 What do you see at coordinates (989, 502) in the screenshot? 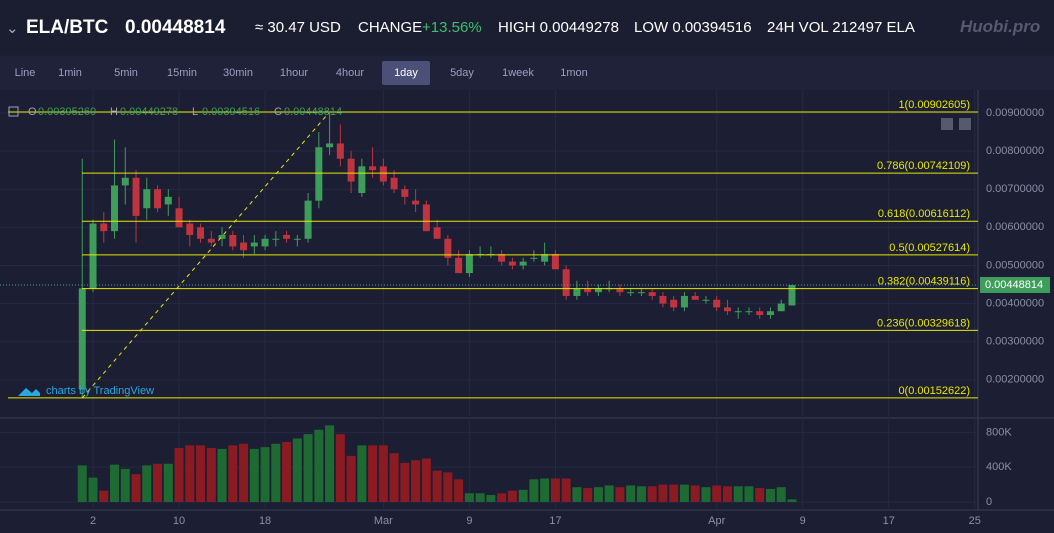
I see `volume-tick-label: 0` at bounding box center [989, 502].